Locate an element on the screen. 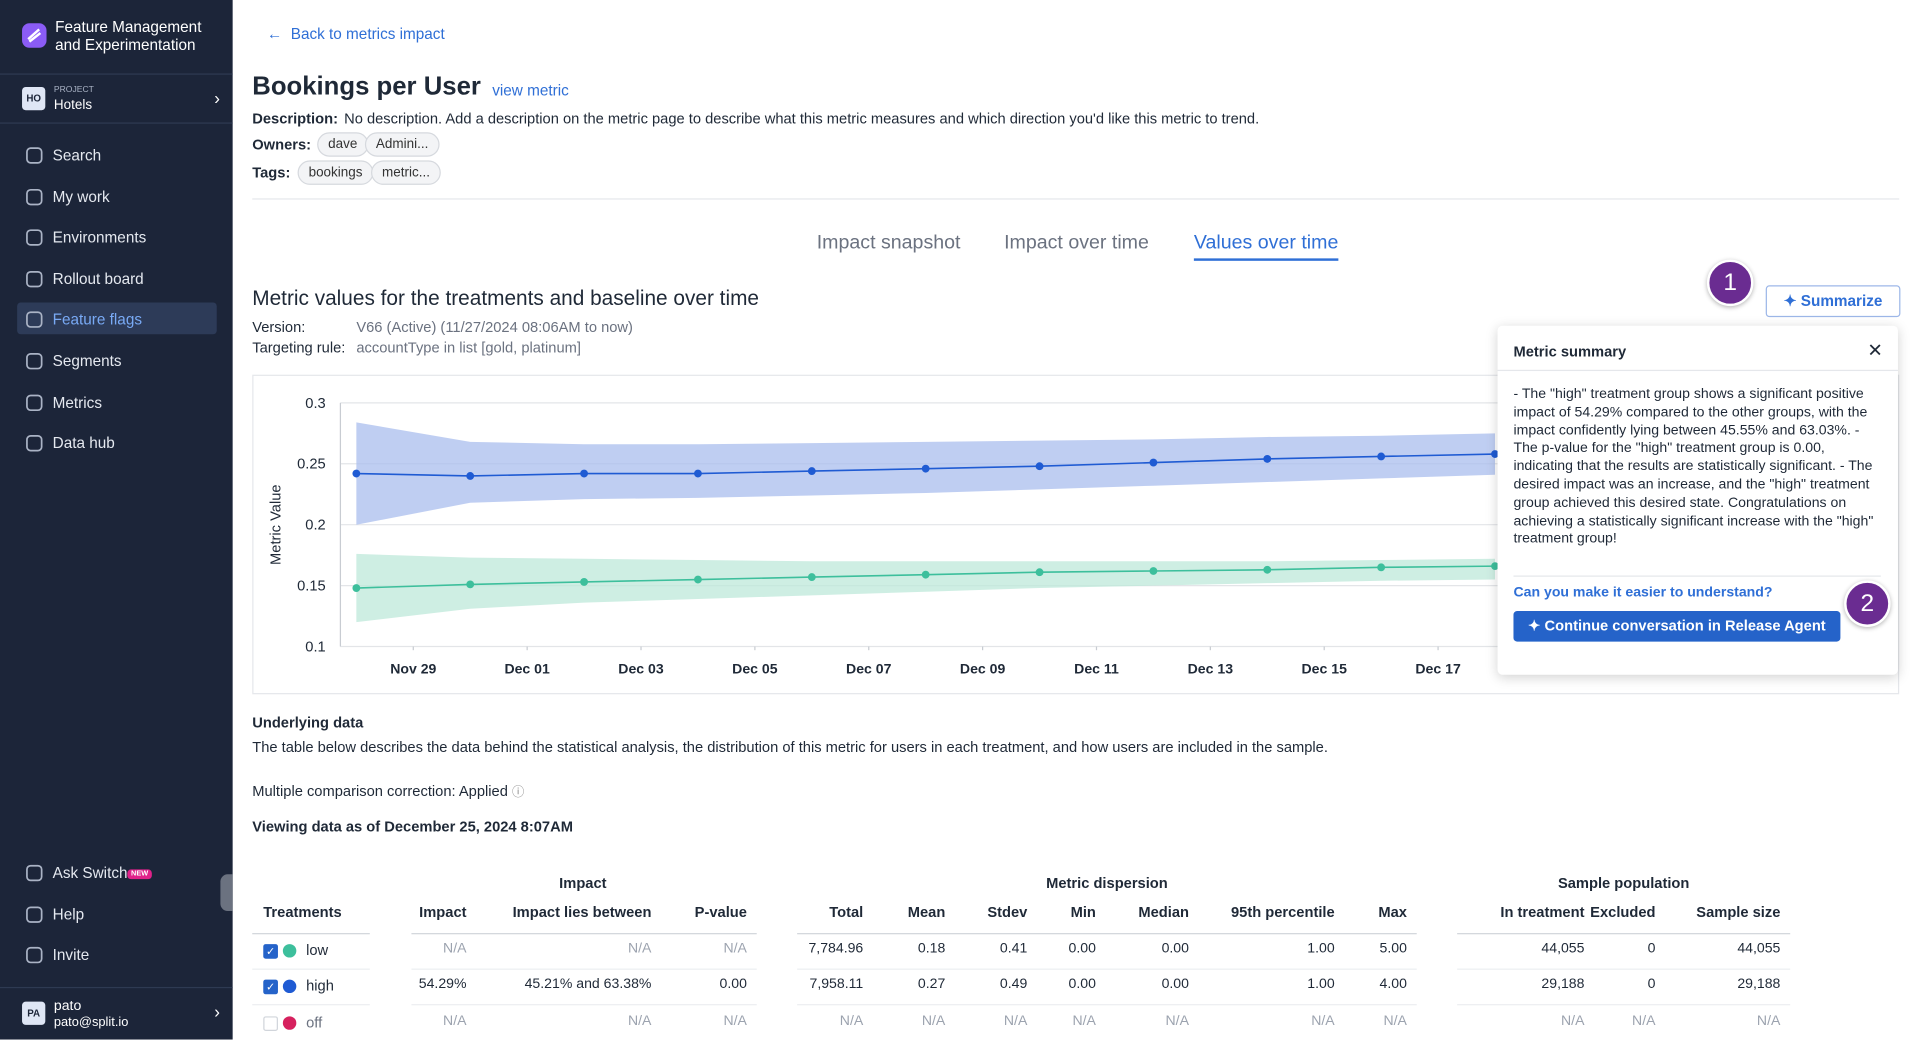  tab-active: Values over time is located at coordinates (1266, 247).